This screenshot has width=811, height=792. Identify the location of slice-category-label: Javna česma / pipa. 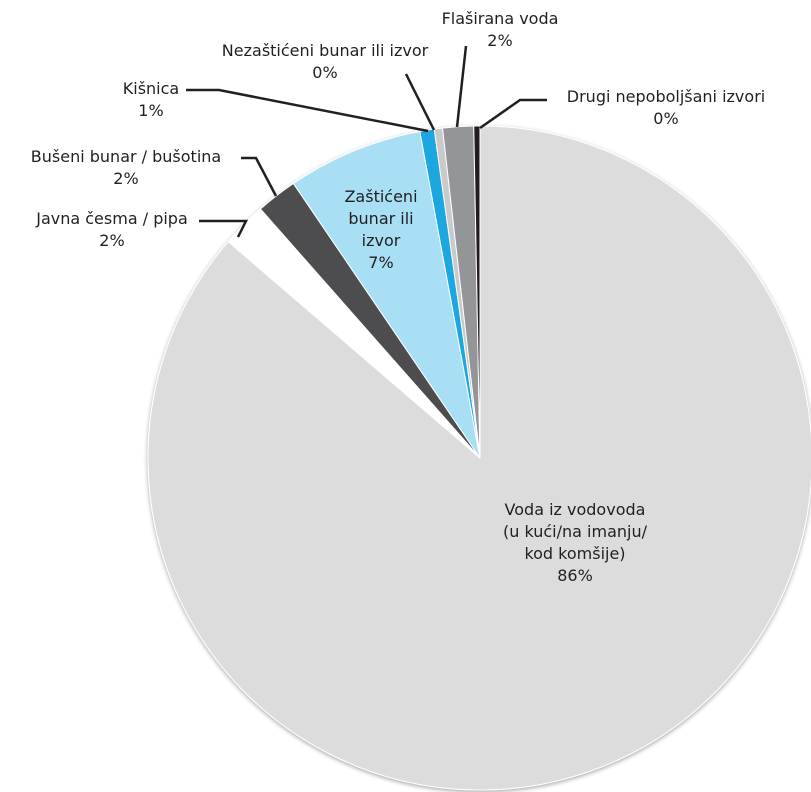
(111, 218).